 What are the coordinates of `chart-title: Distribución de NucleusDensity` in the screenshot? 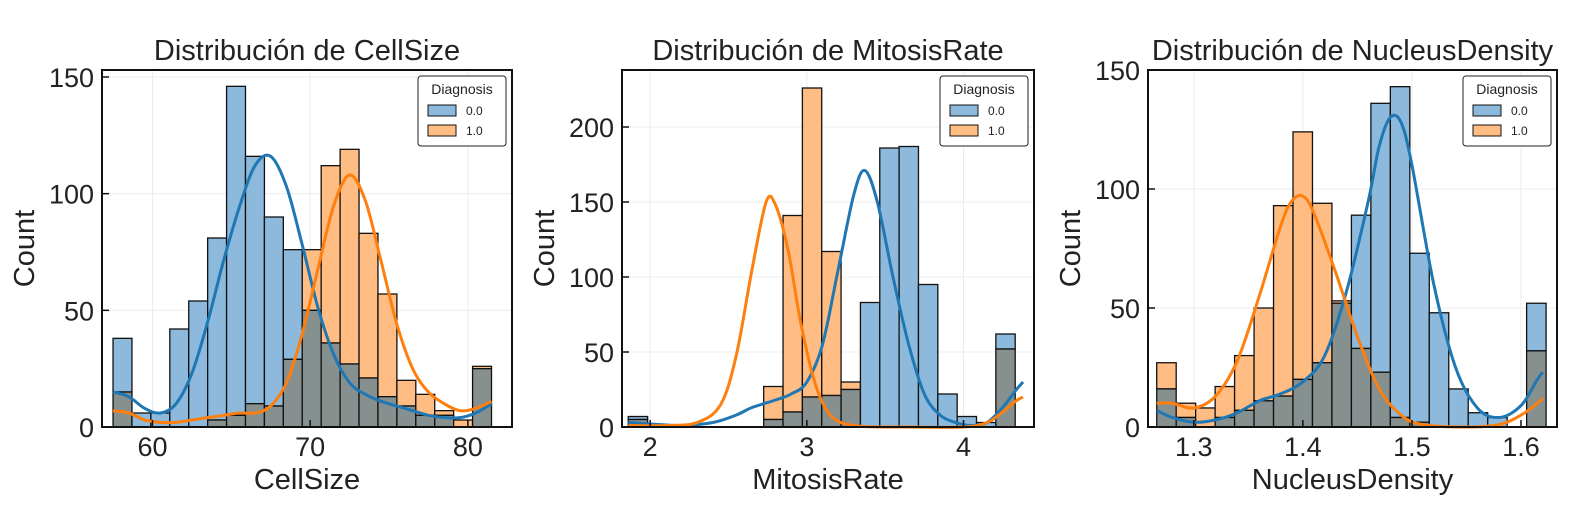 It's located at (1353, 51).